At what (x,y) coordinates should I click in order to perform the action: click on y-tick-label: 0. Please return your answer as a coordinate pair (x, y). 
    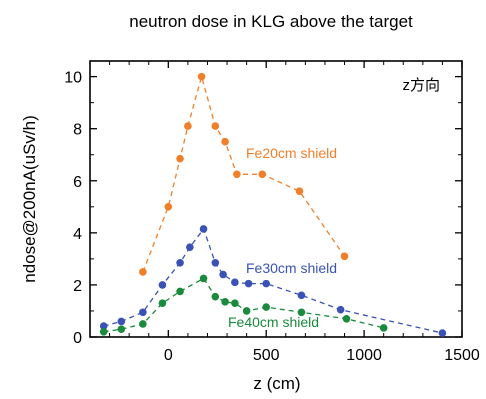
    Looking at the image, I should click on (77, 338).